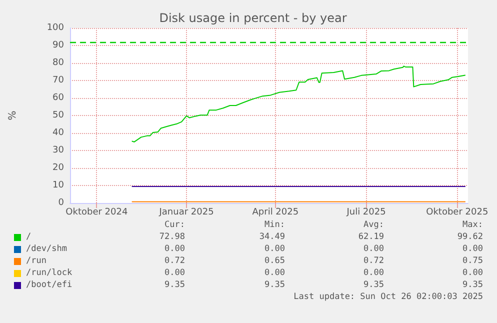 Image resolution: width=497 pixels, height=323 pixels. What do you see at coordinates (58, 63) in the screenshot?
I see `y-tick-label: 80` at bounding box center [58, 63].